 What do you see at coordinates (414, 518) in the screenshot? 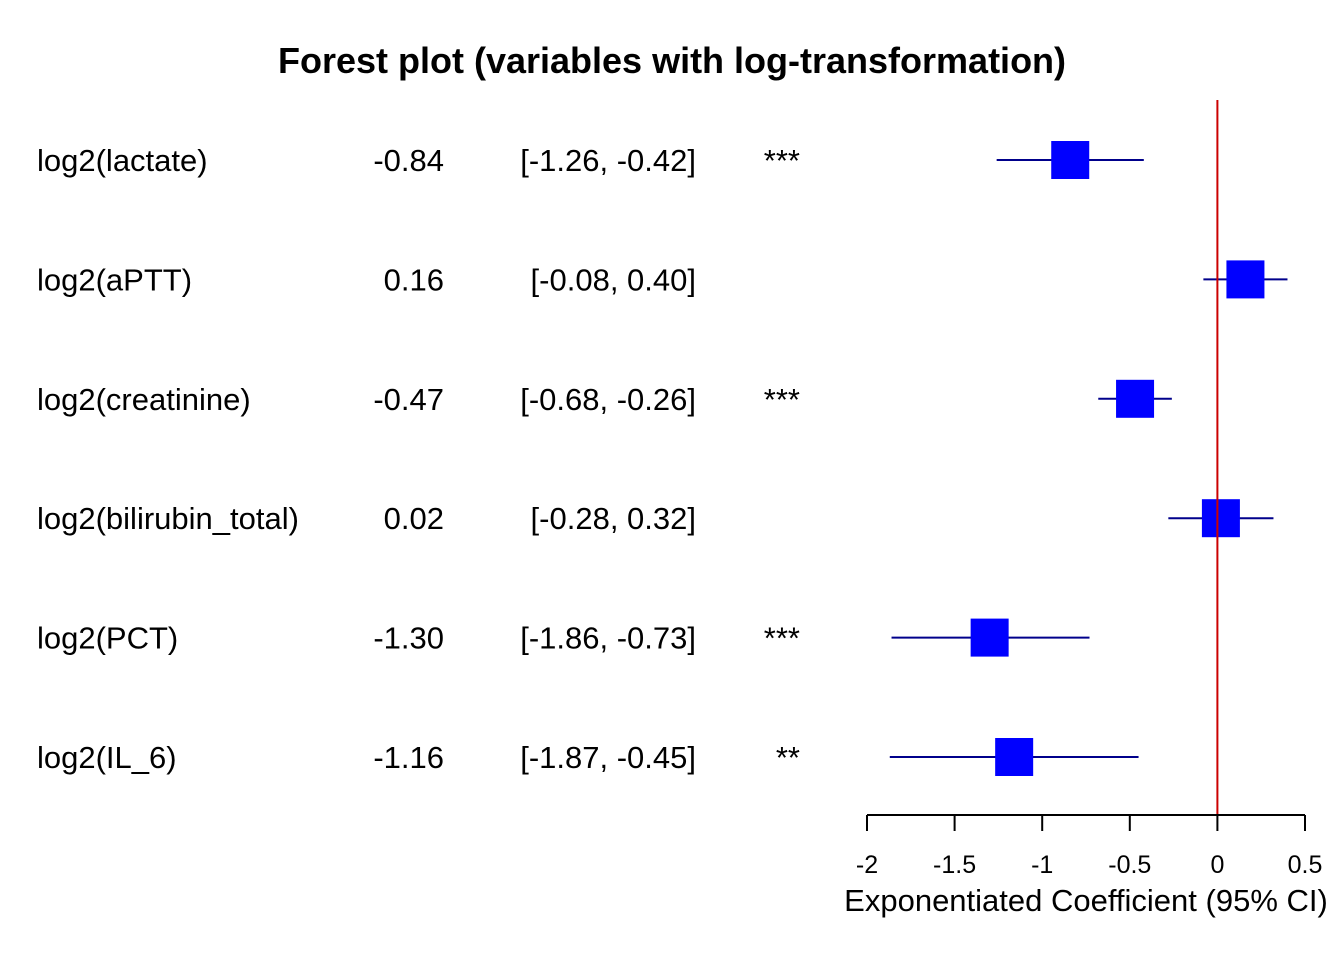
I see `estimate-value: 0.02` at bounding box center [414, 518].